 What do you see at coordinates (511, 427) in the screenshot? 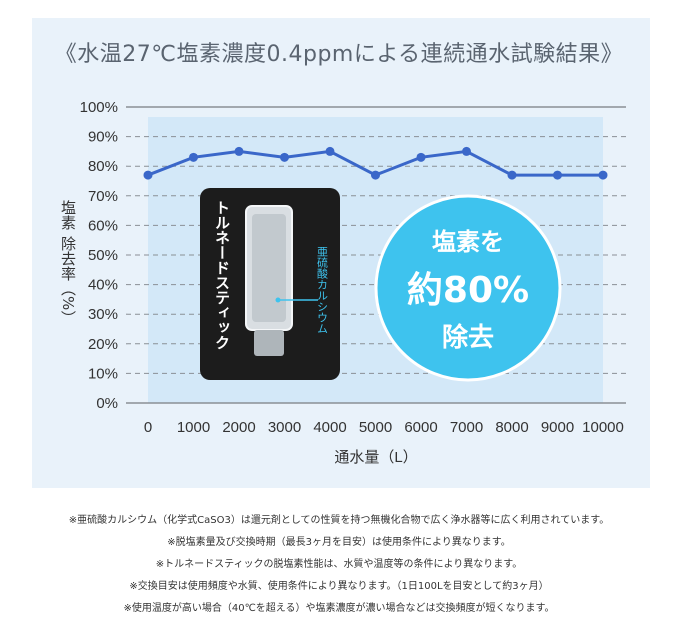
I see `x-tick-label: 8000` at bounding box center [511, 427].